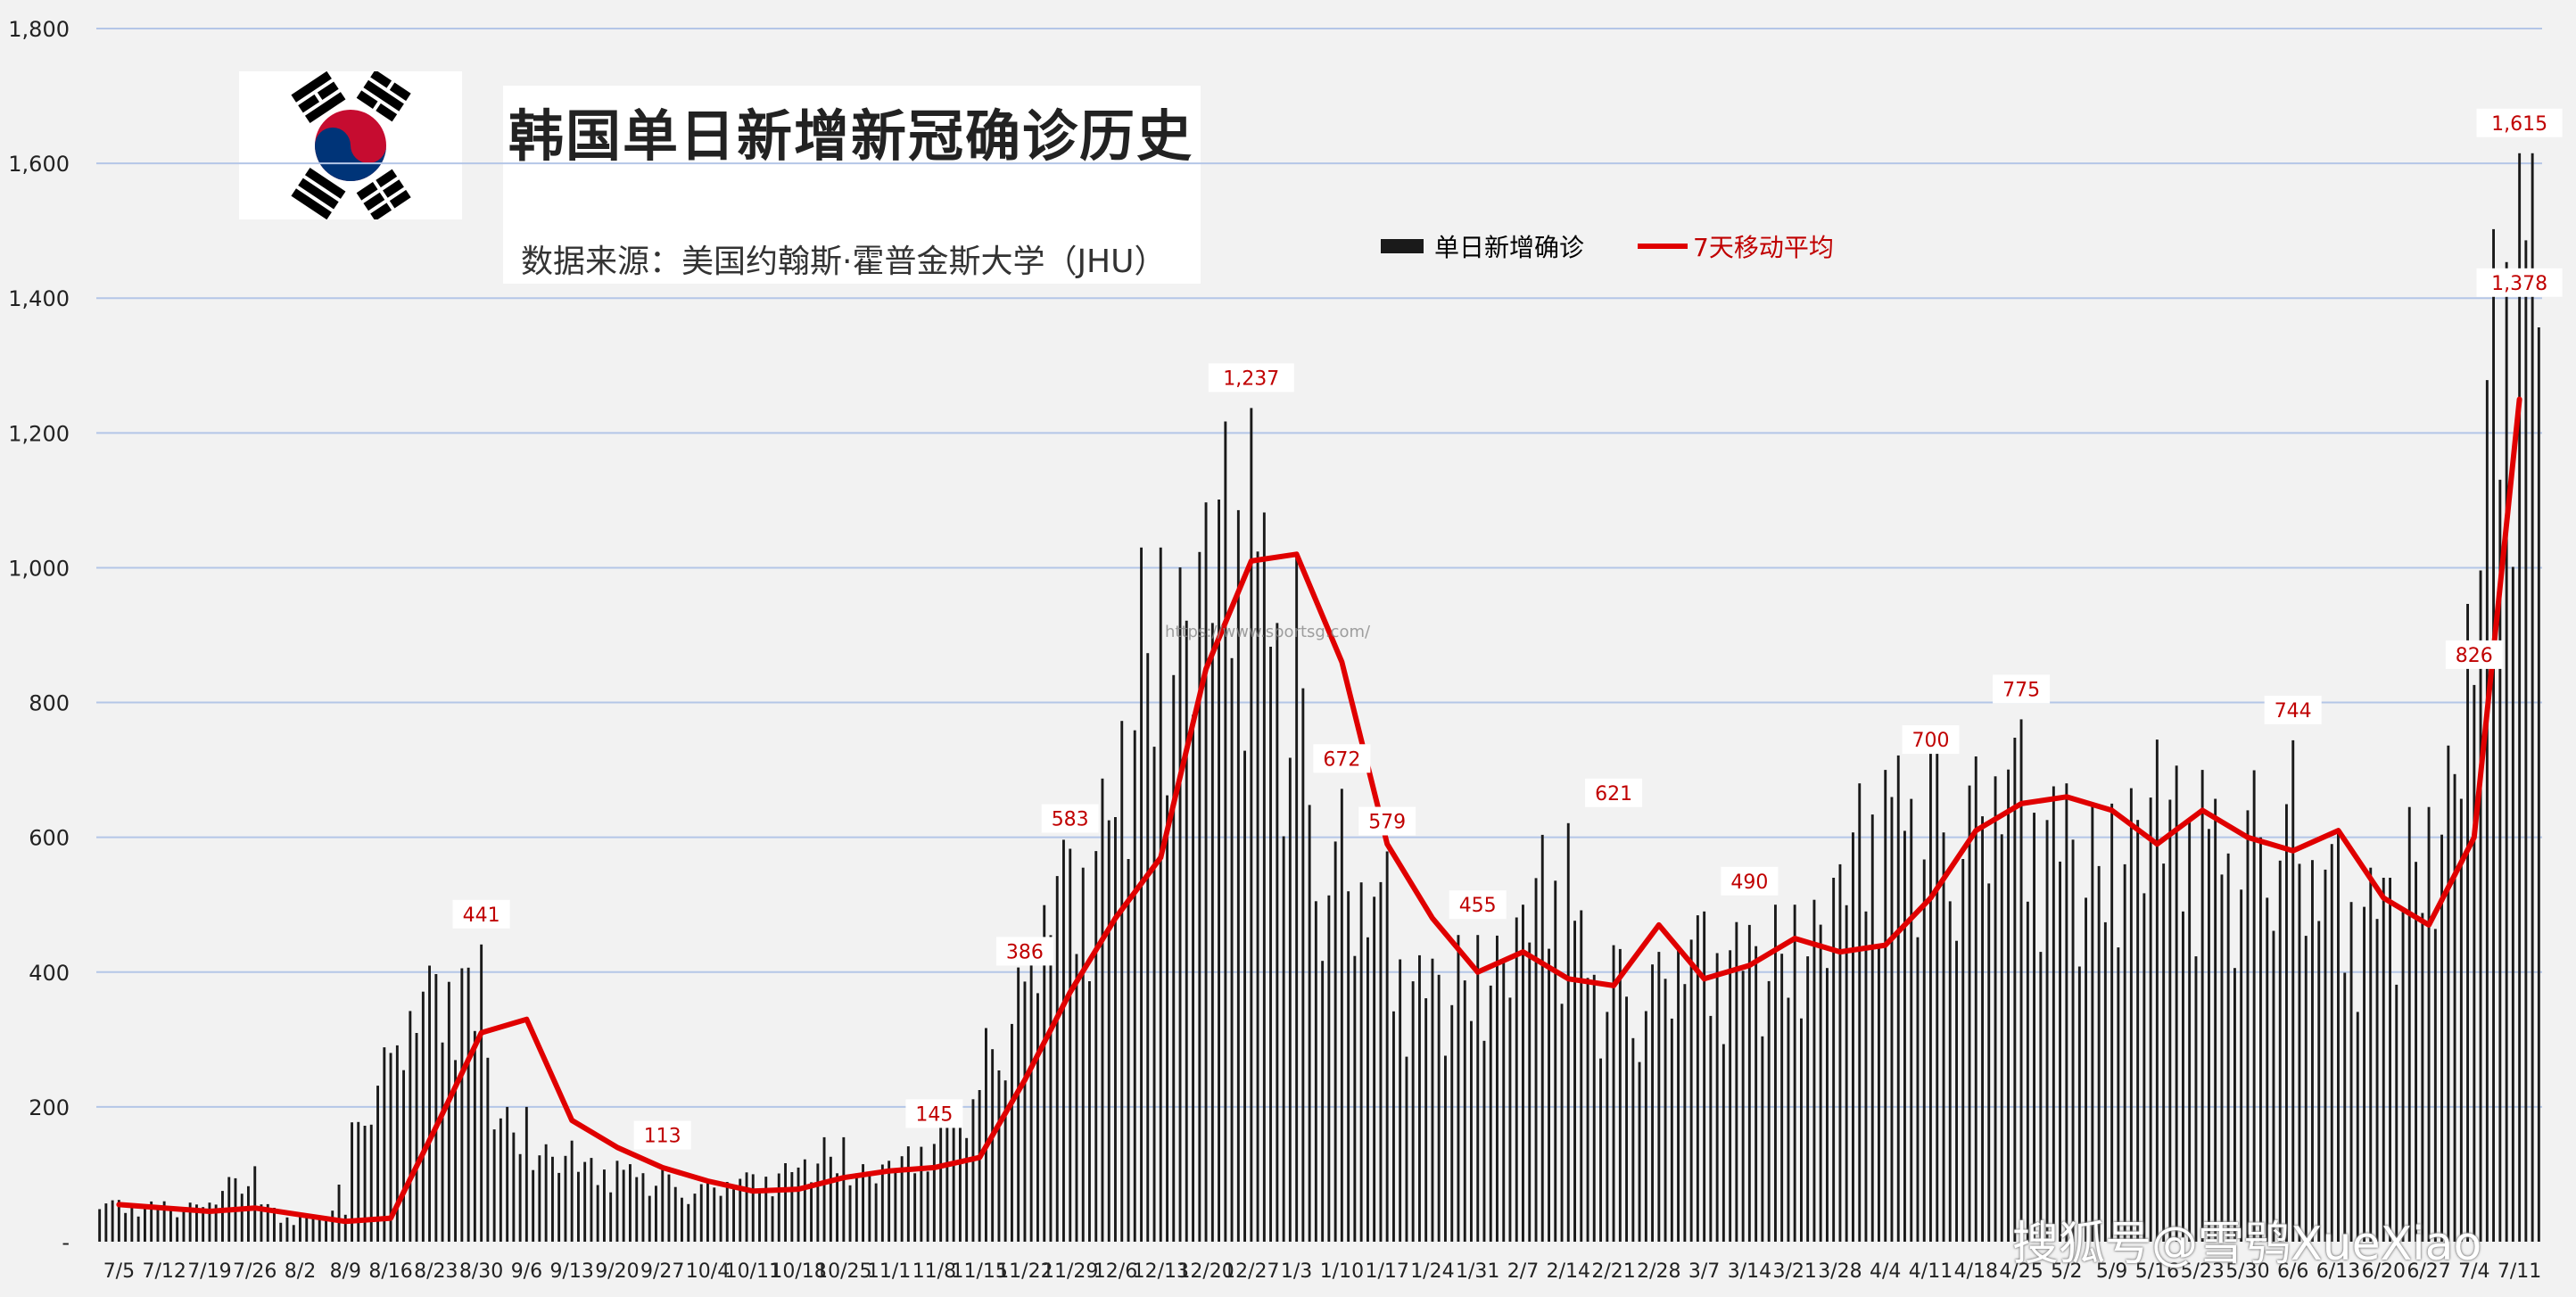 The image size is (2576, 1297). What do you see at coordinates (2474, 656) in the screenshot?
I see `data-label: 826` at bounding box center [2474, 656].